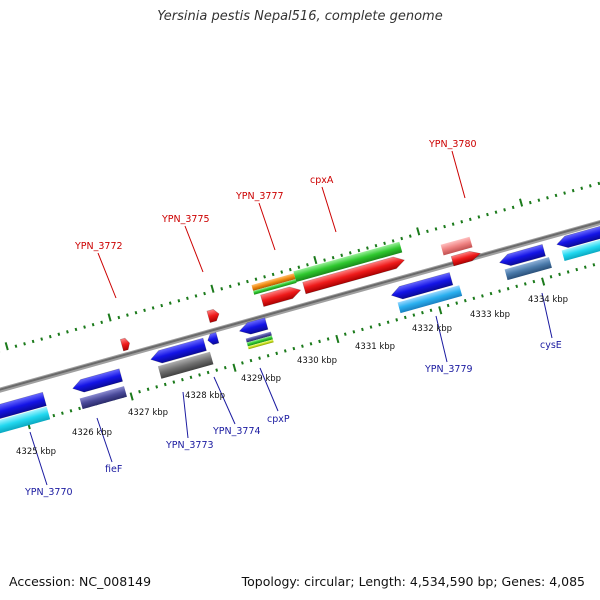 Image resolution: width=600 pixels, height=600 pixels. I want to click on gene-label-bottom: YPN_3773, so click(189, 445).